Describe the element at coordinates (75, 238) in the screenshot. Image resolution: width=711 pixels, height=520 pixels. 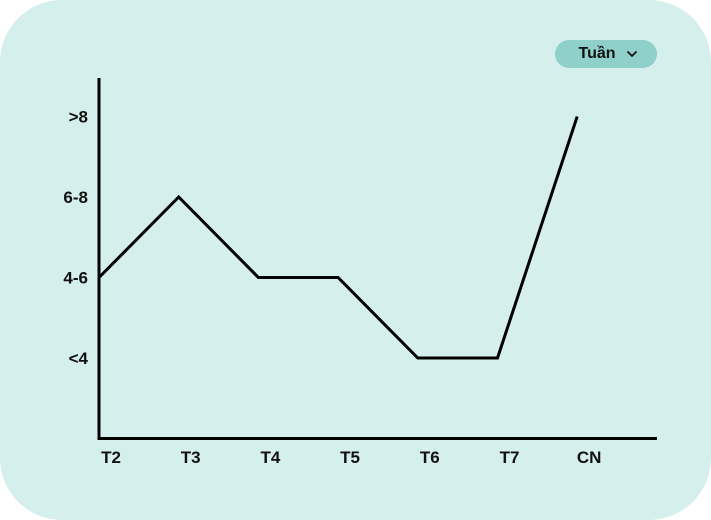
I see `y-axis-ticks: <4 4-6 6-8 >8` at that location.